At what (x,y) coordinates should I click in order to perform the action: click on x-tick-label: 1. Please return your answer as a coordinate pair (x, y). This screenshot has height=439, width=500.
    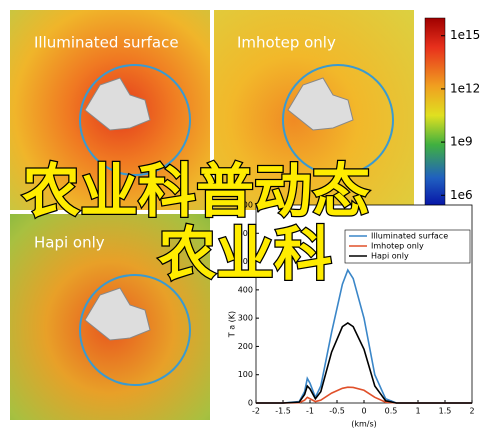
    Looking at the image, I should click on (417, 411).